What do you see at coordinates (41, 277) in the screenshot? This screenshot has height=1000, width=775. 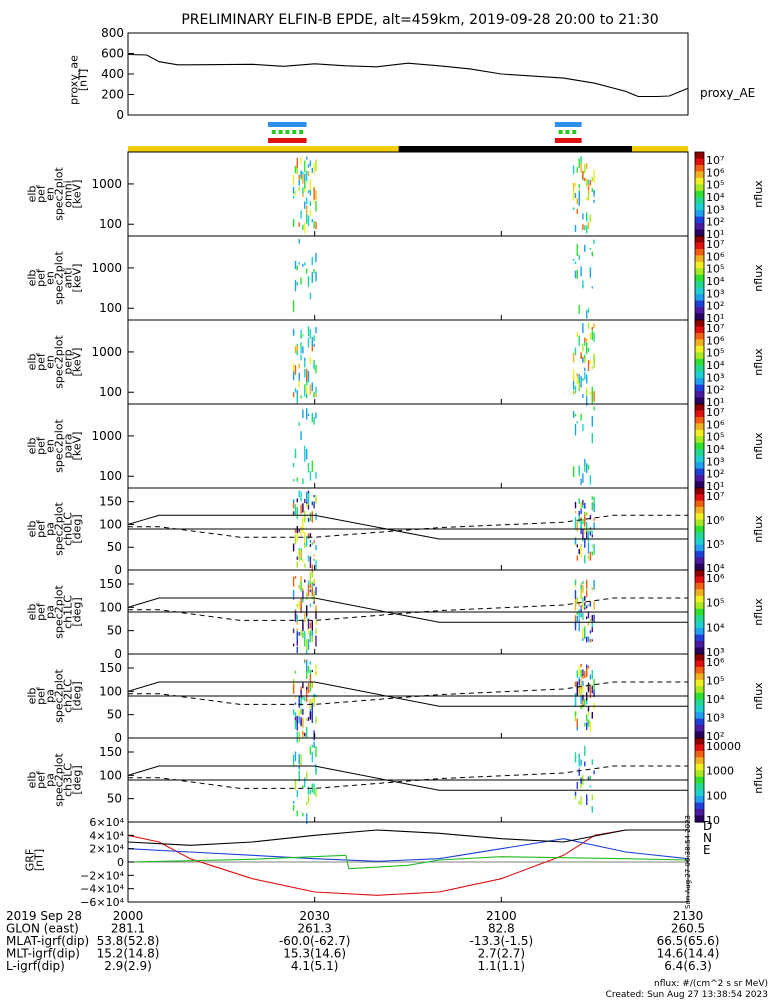 I see `y-axis-label: pef` at bounding box center [41, 277].